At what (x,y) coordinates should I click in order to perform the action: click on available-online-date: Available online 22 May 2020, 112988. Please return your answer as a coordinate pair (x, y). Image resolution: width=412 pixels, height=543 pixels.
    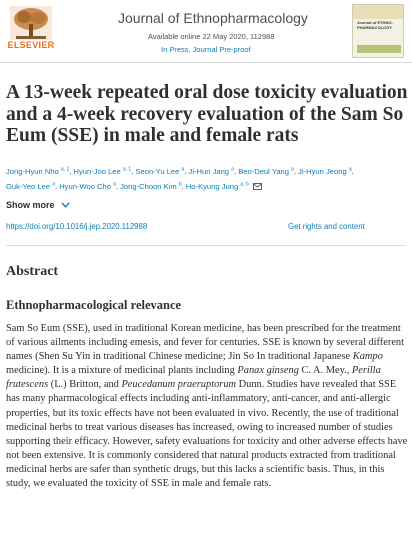
    Looking at the image, I should click on (211, 36).